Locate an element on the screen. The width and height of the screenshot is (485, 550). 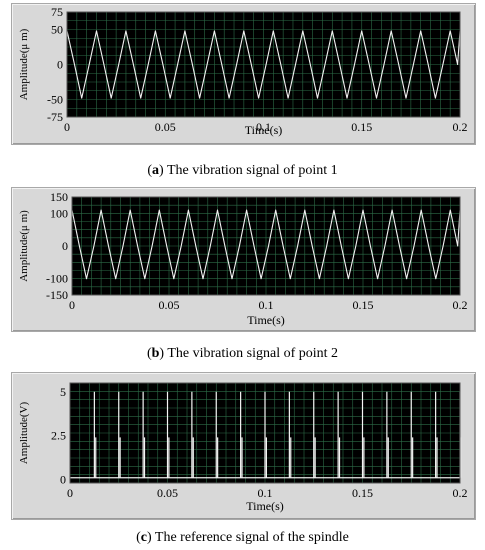
caption-b-text: The vibration signal of point 2 is located at coordinates (253, 353).